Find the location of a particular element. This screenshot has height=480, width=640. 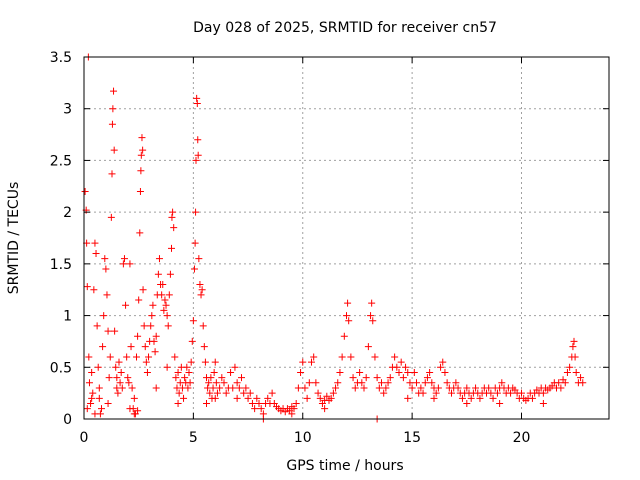

x-tick-label: 10 is located at coordinates (303, 438).